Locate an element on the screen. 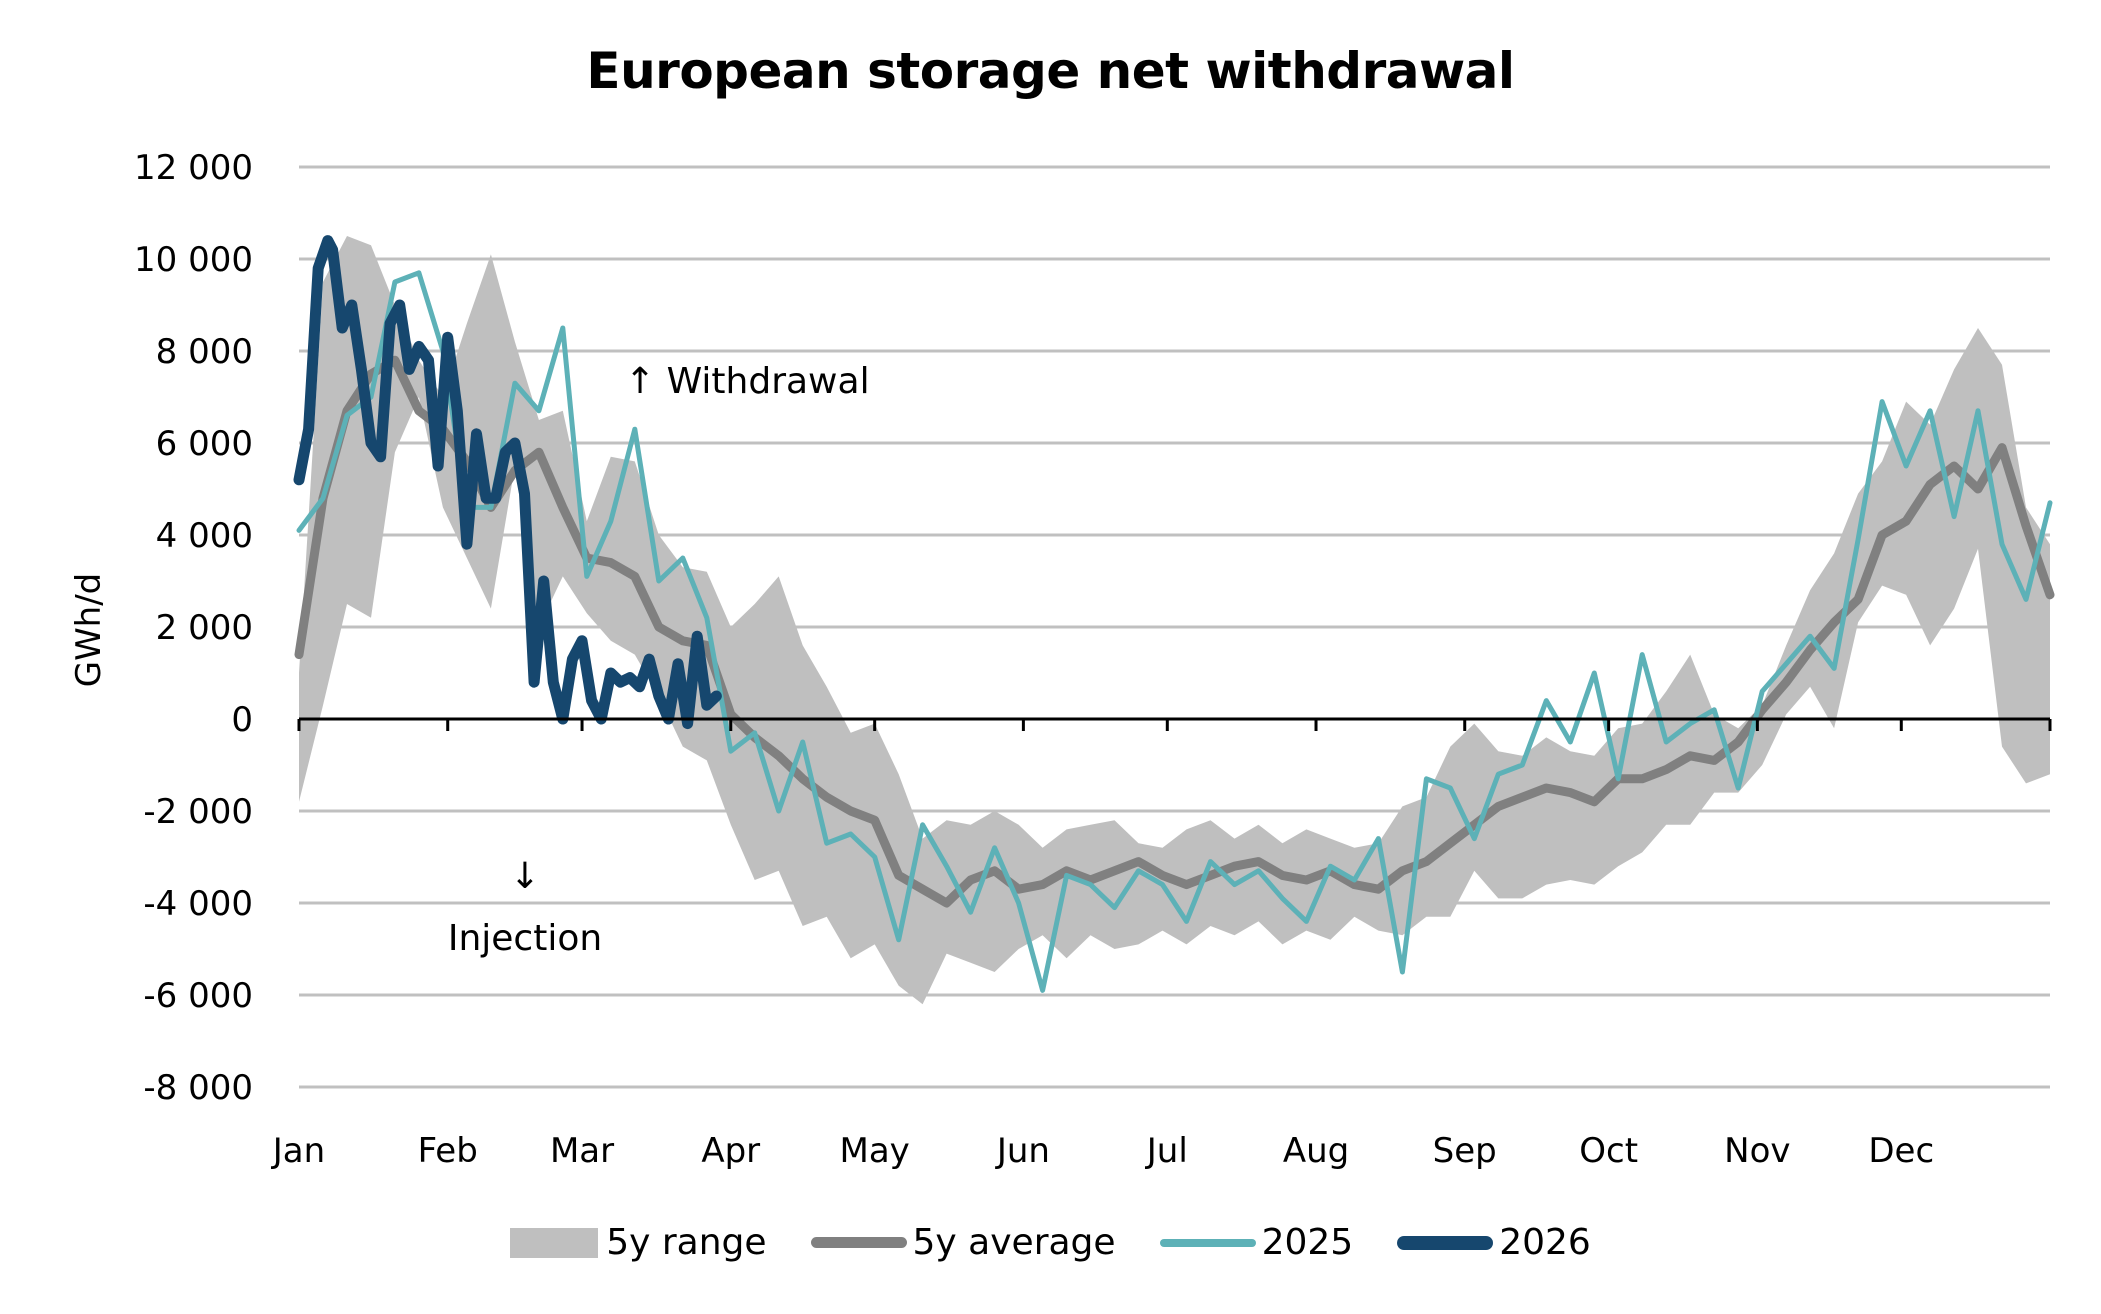  legend-swatch-5y-range is located at coordinates (554, 1242).